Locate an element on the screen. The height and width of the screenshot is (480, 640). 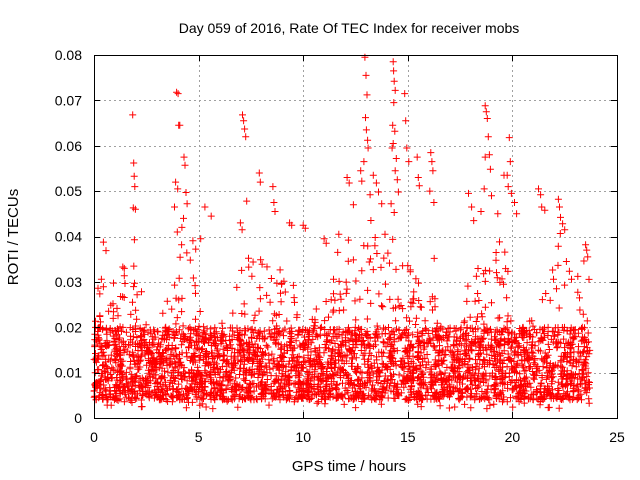
y-tick-label: 0.02 is located at coordinates (68, 327).